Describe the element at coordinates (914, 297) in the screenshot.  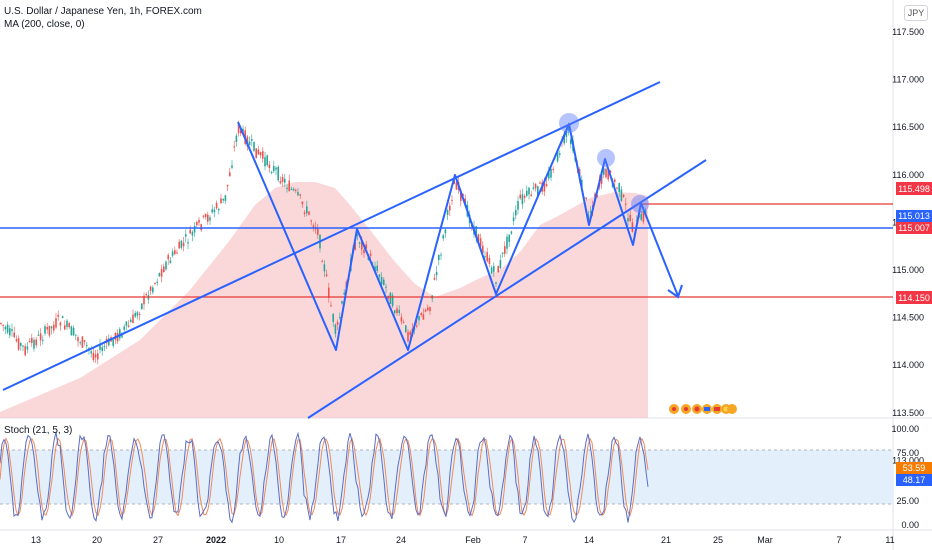
I see `price-marker-lower` at that location.